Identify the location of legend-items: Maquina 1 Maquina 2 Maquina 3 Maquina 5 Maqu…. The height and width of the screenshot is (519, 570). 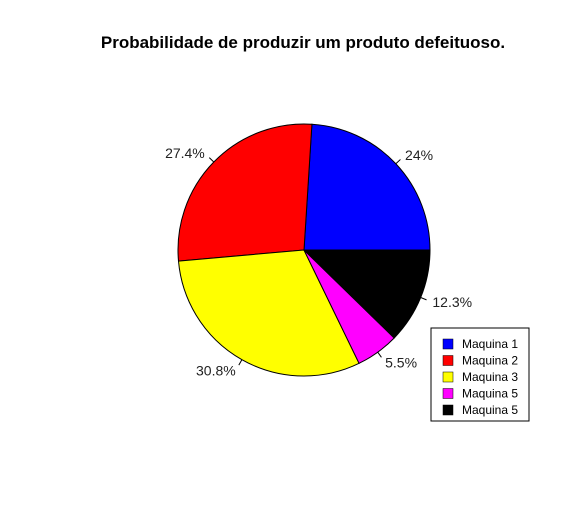
(480, 377).